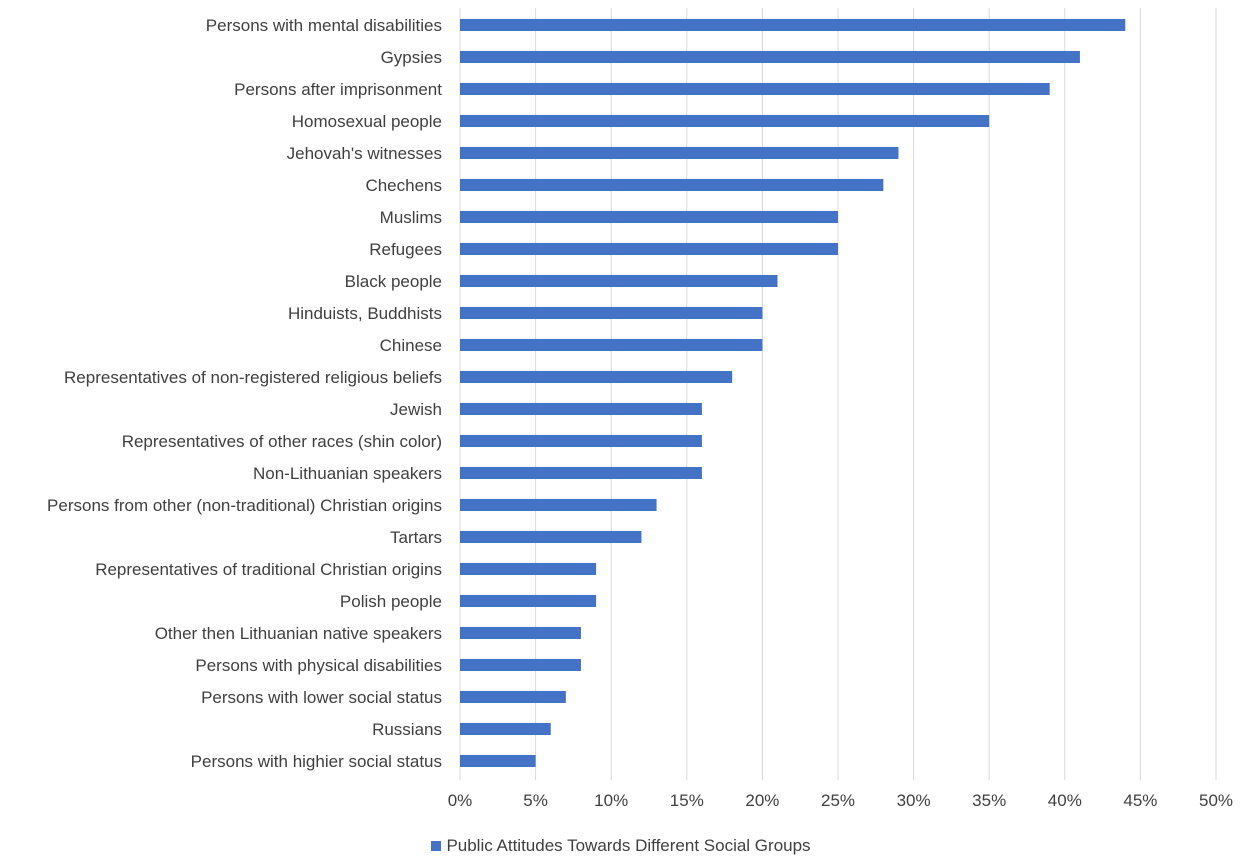 This screenshot has width=1242, height=863. What do you see at coordinates (687, 800) in the screenshot?
I see `x-tick-label: 15%` at bounding box center [687, 800].